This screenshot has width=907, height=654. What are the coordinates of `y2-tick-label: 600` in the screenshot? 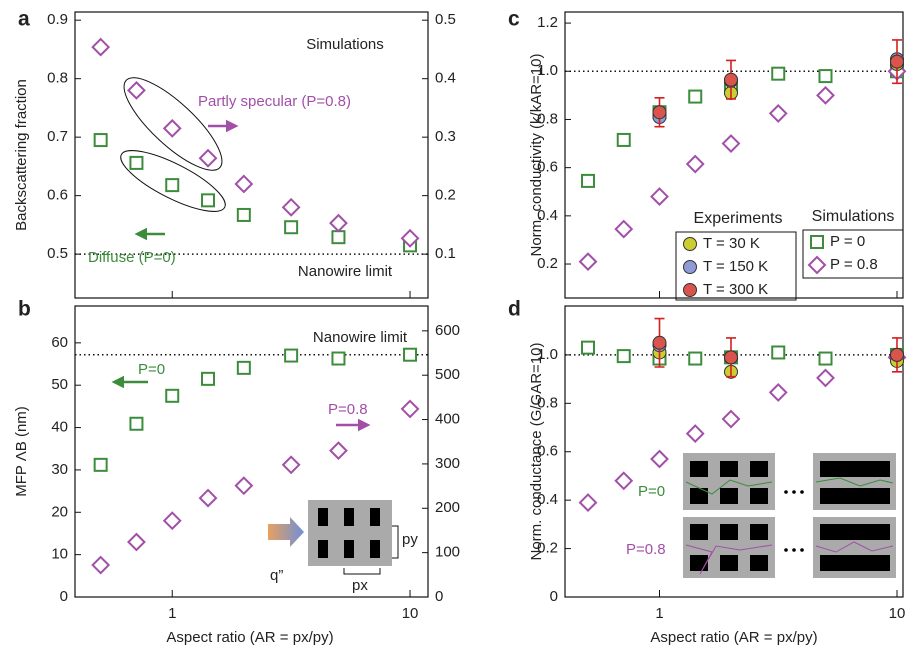 It's located at (447, 330).